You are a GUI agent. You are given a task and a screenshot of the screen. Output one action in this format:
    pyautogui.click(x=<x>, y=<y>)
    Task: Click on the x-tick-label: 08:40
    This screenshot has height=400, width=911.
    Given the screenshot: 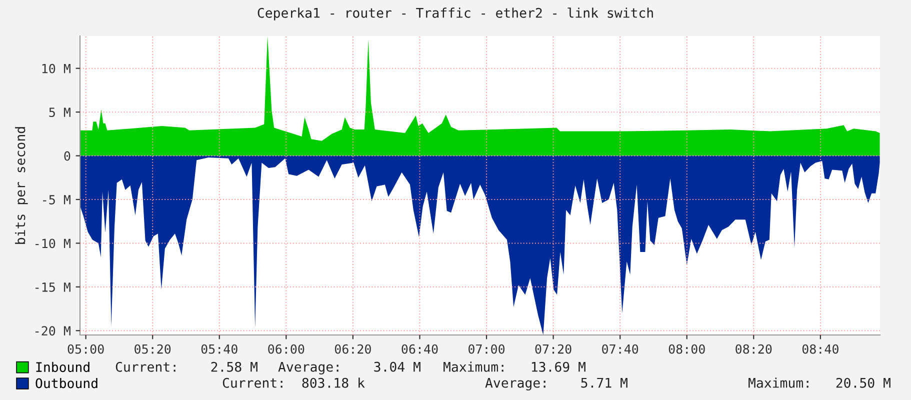 What is the action you would take?
    pyautogui.click(x=820, y=349)
    